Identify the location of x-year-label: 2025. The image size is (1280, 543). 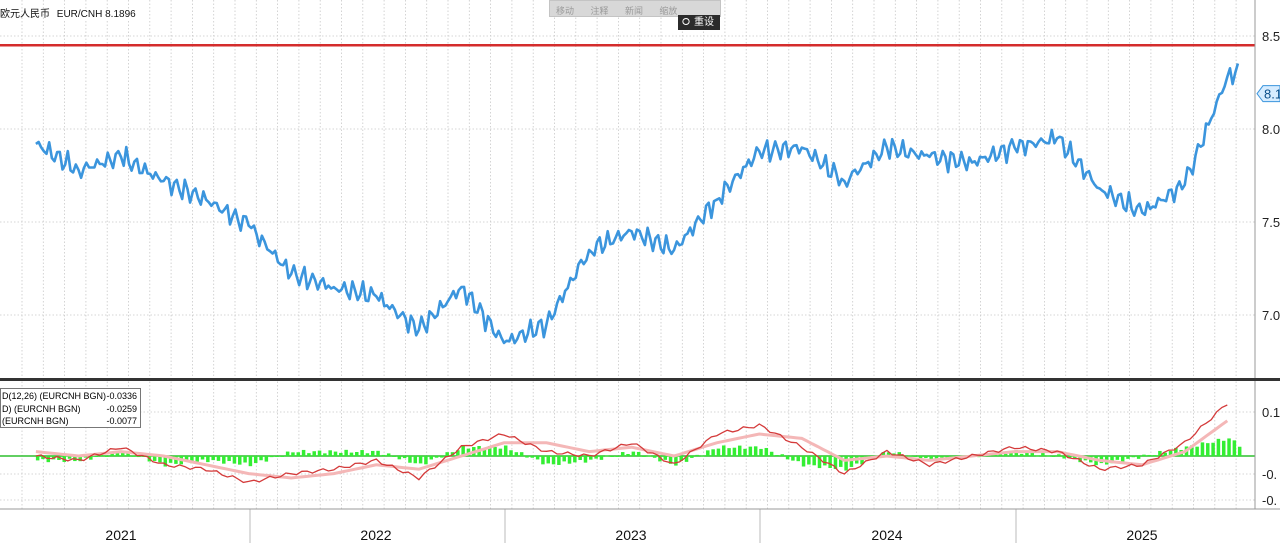
(1141, 535).